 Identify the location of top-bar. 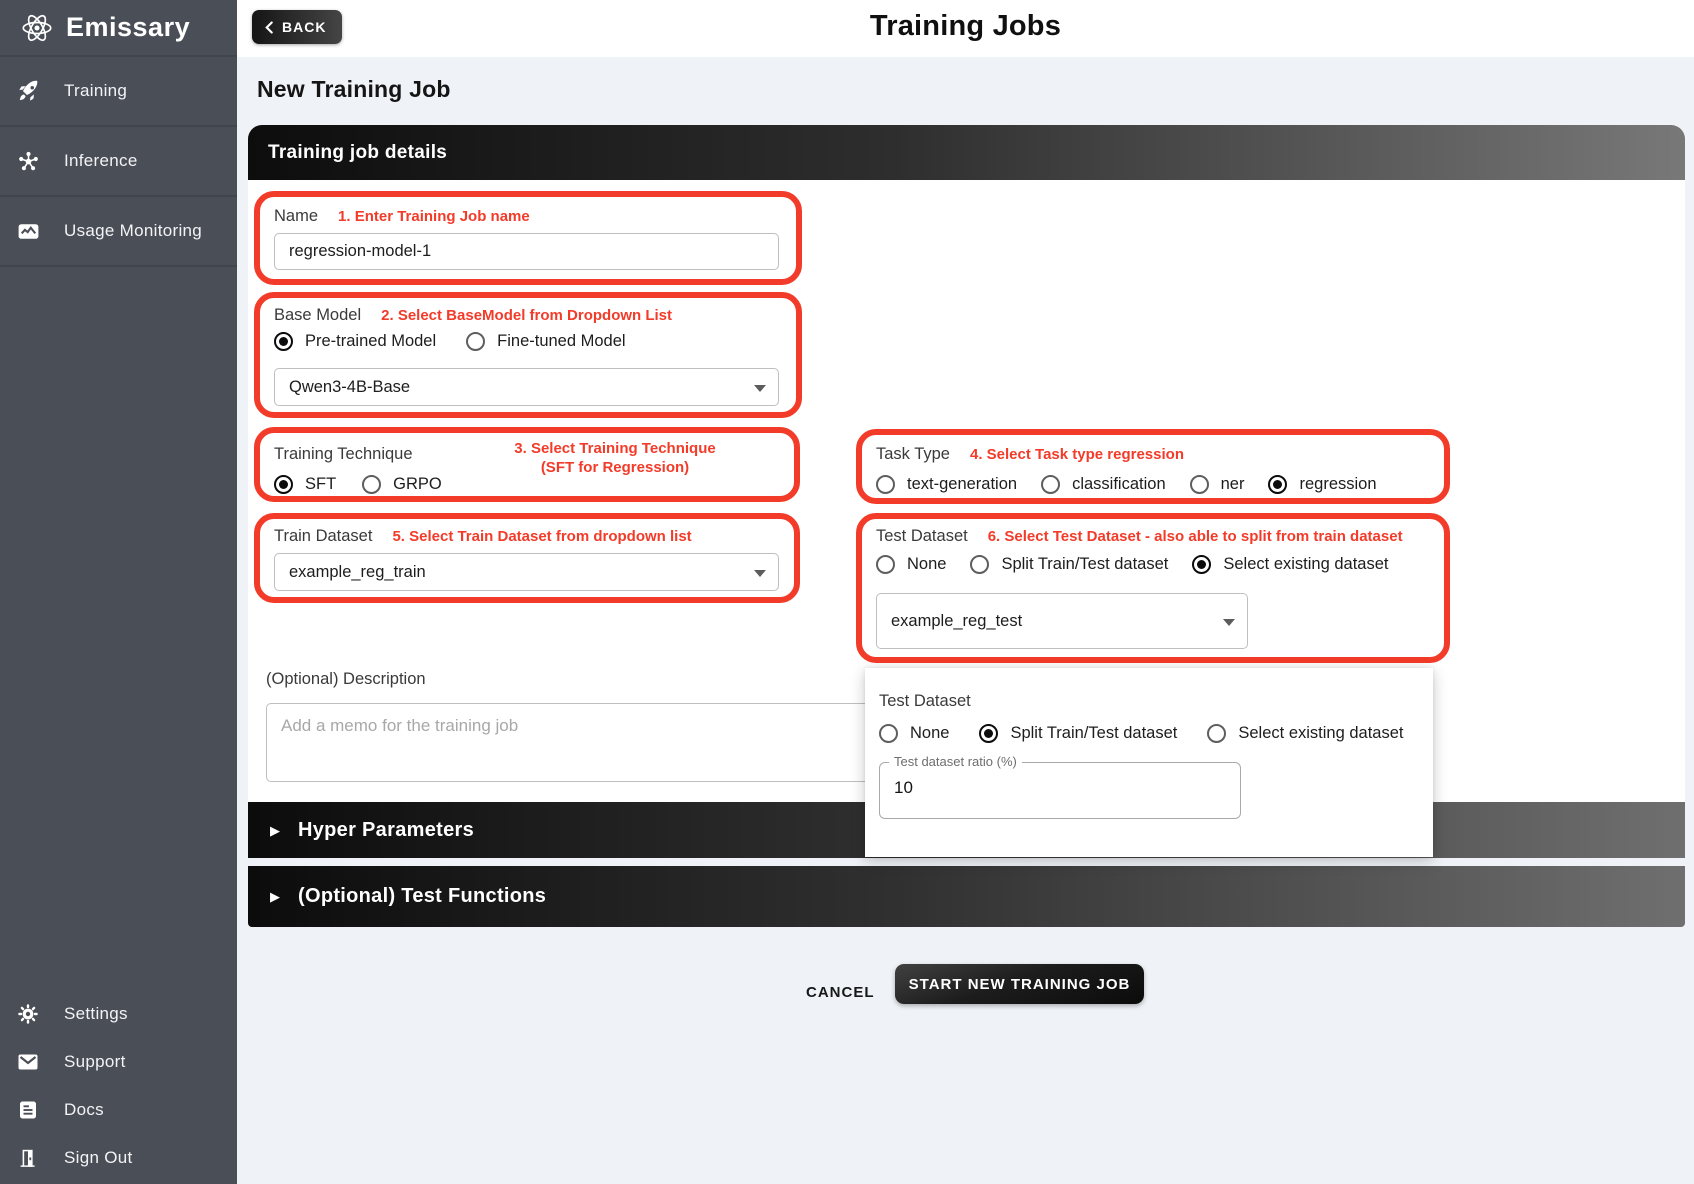
(965, 28).